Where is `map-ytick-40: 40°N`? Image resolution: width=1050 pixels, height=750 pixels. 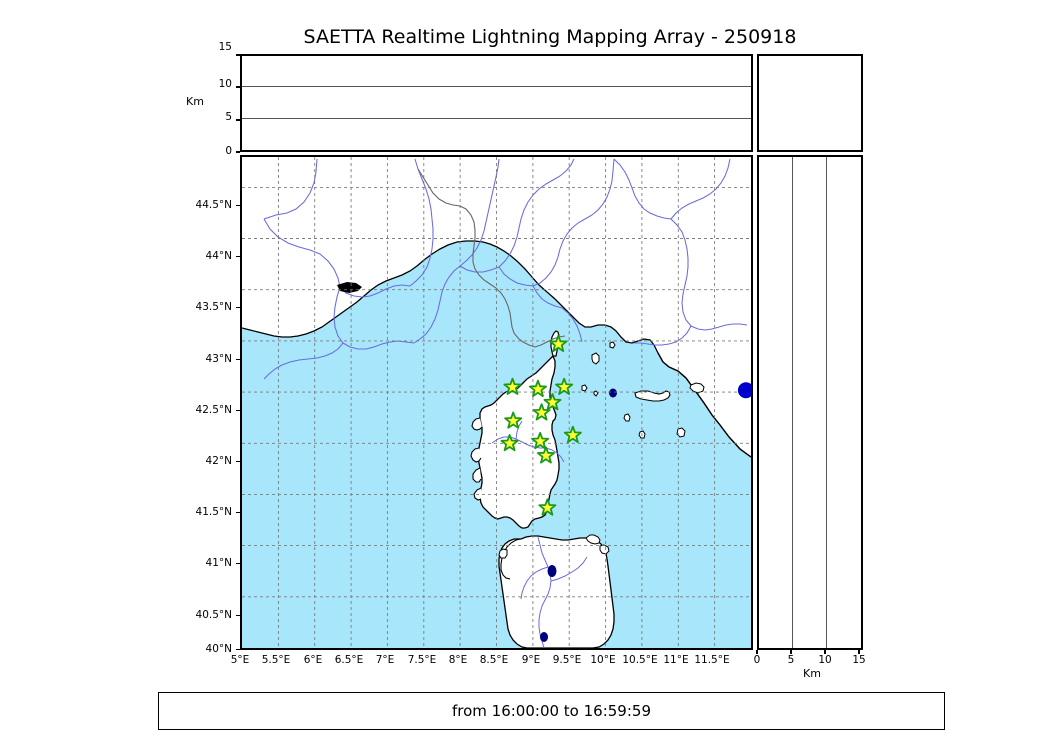 map-ytick-40: 40°N is located at coordinates (218, 649).